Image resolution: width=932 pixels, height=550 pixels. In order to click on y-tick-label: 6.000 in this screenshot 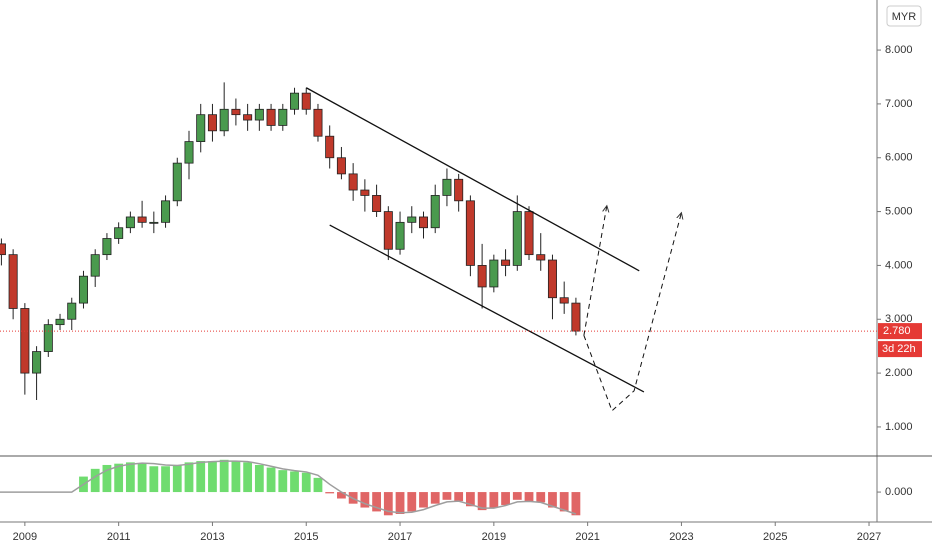, I will do `click(899, 158)`.